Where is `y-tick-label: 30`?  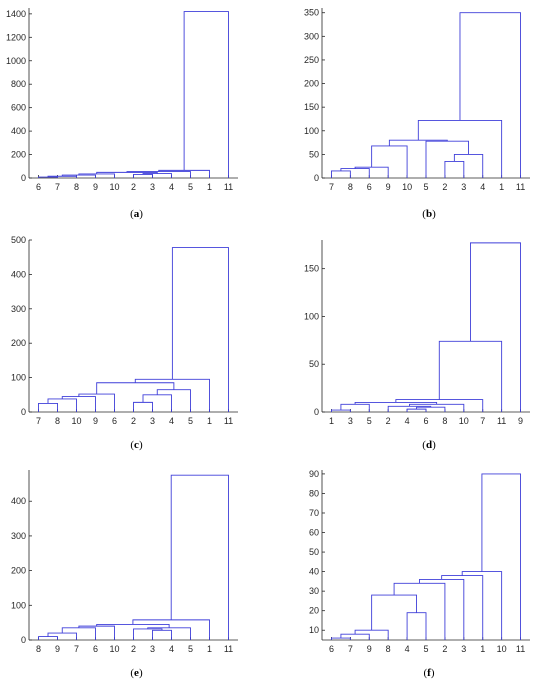
y-tick-label: 30 is located at coordinates (314, 591).